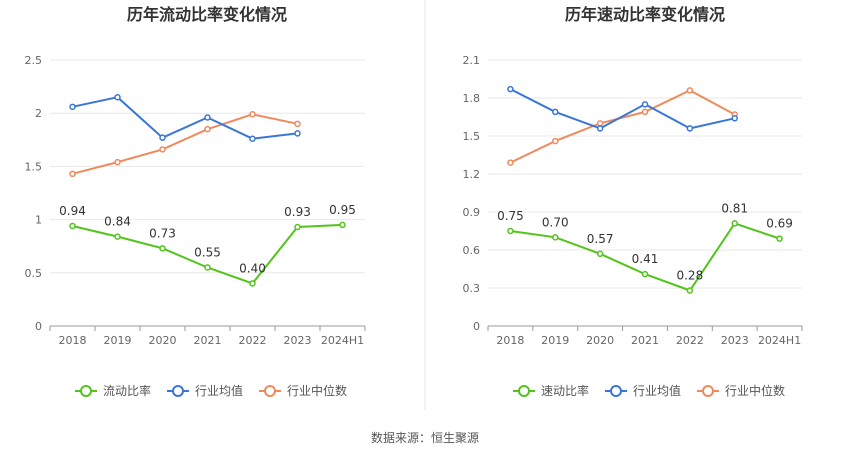  What do you see at coordinates (689, 276) in the screenshot?
I see `data-label: 0.28` at bounding box center [689, 276].